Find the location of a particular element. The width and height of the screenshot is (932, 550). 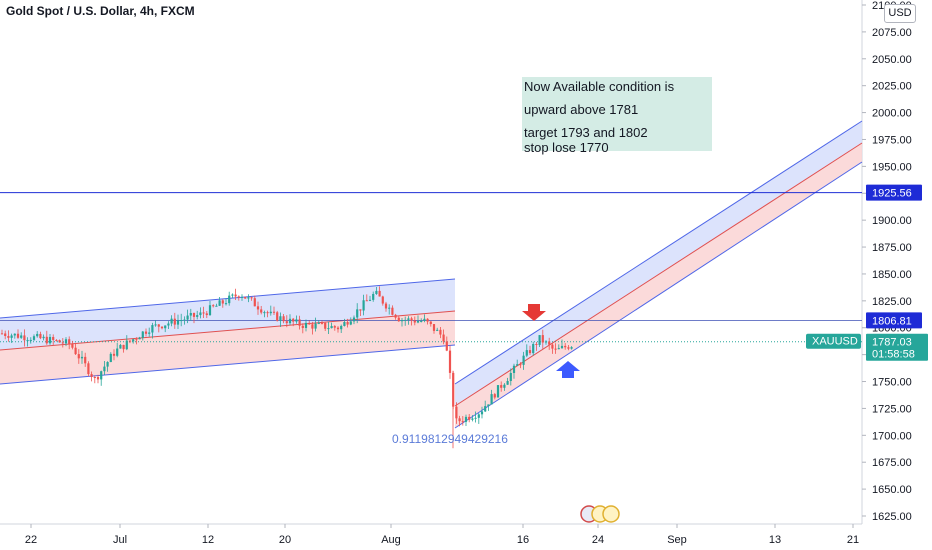

y-tick-label: 2075.00 is located at coordinates (892, 33).